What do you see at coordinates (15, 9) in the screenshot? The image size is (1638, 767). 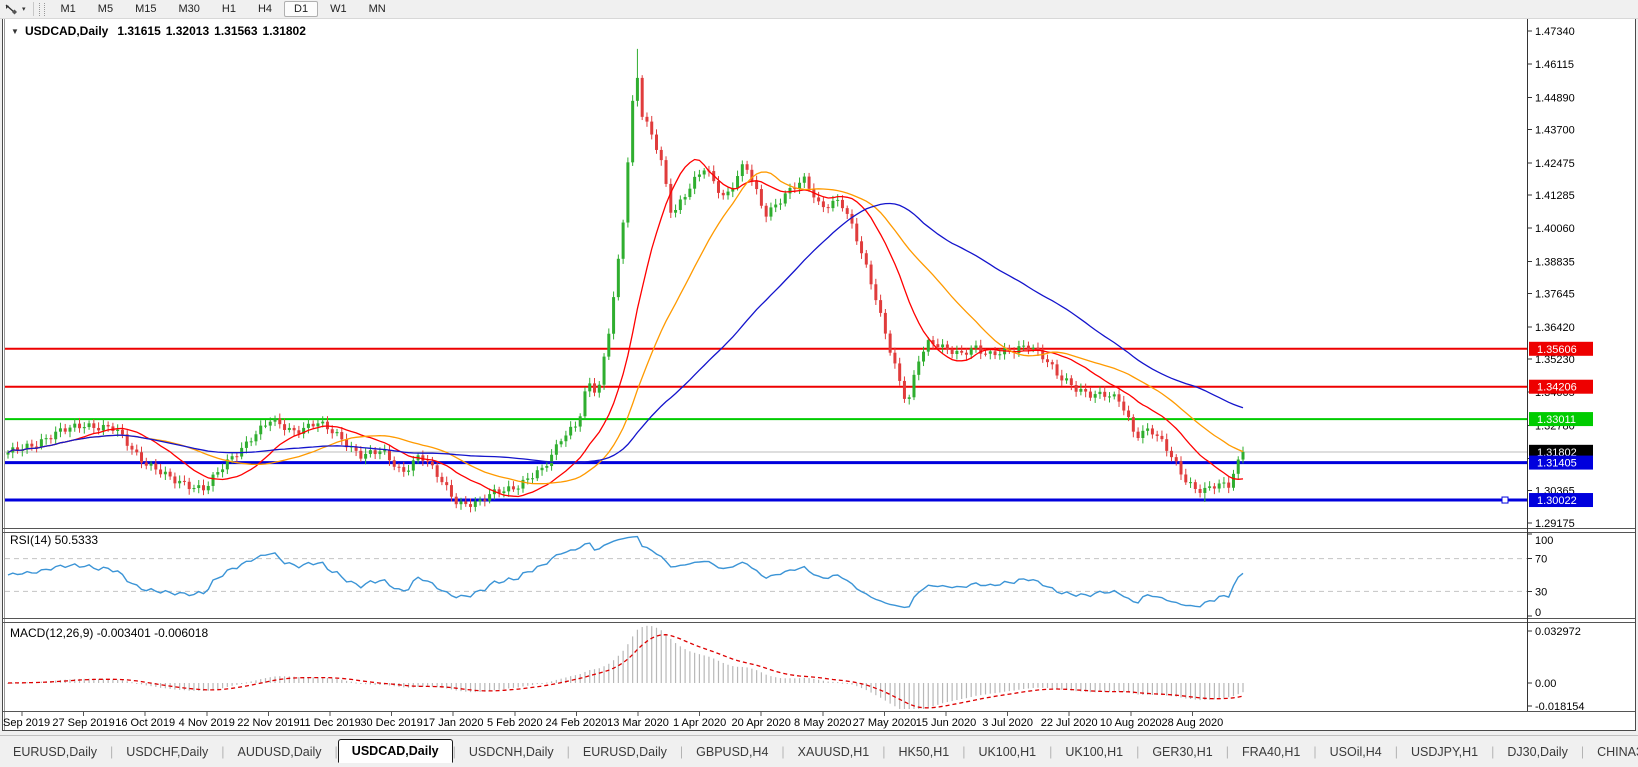 I see `crosshair-tool-button: ▾` at bounding box center [15, 9].